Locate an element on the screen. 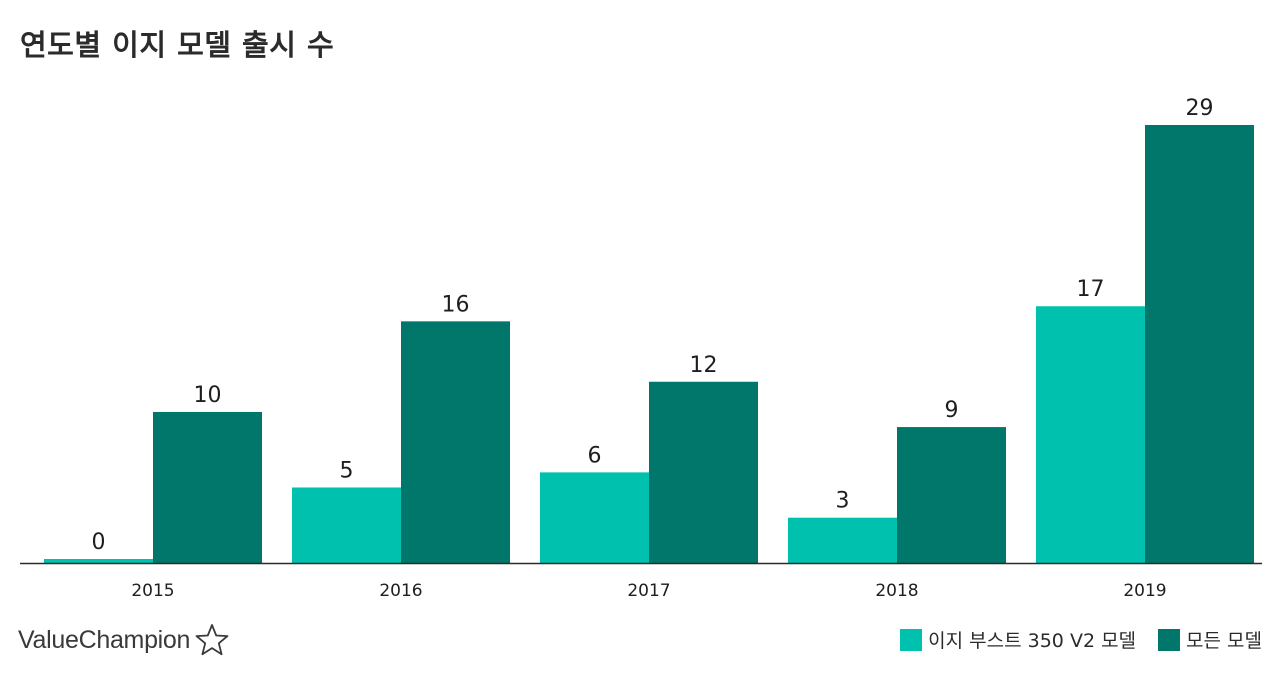  data-label-2019-series-1: 17 is located at coordinates (1091, 289).